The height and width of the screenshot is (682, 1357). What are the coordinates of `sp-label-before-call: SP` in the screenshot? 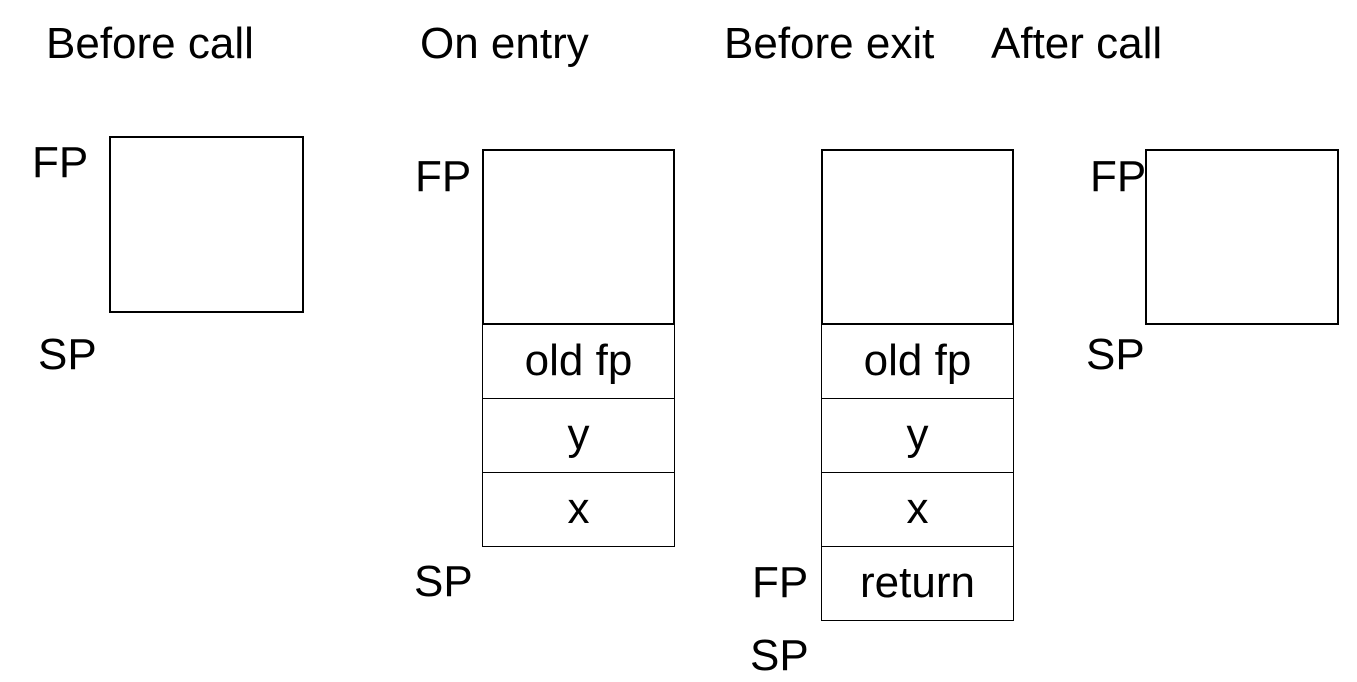 It's located at (67, 354).